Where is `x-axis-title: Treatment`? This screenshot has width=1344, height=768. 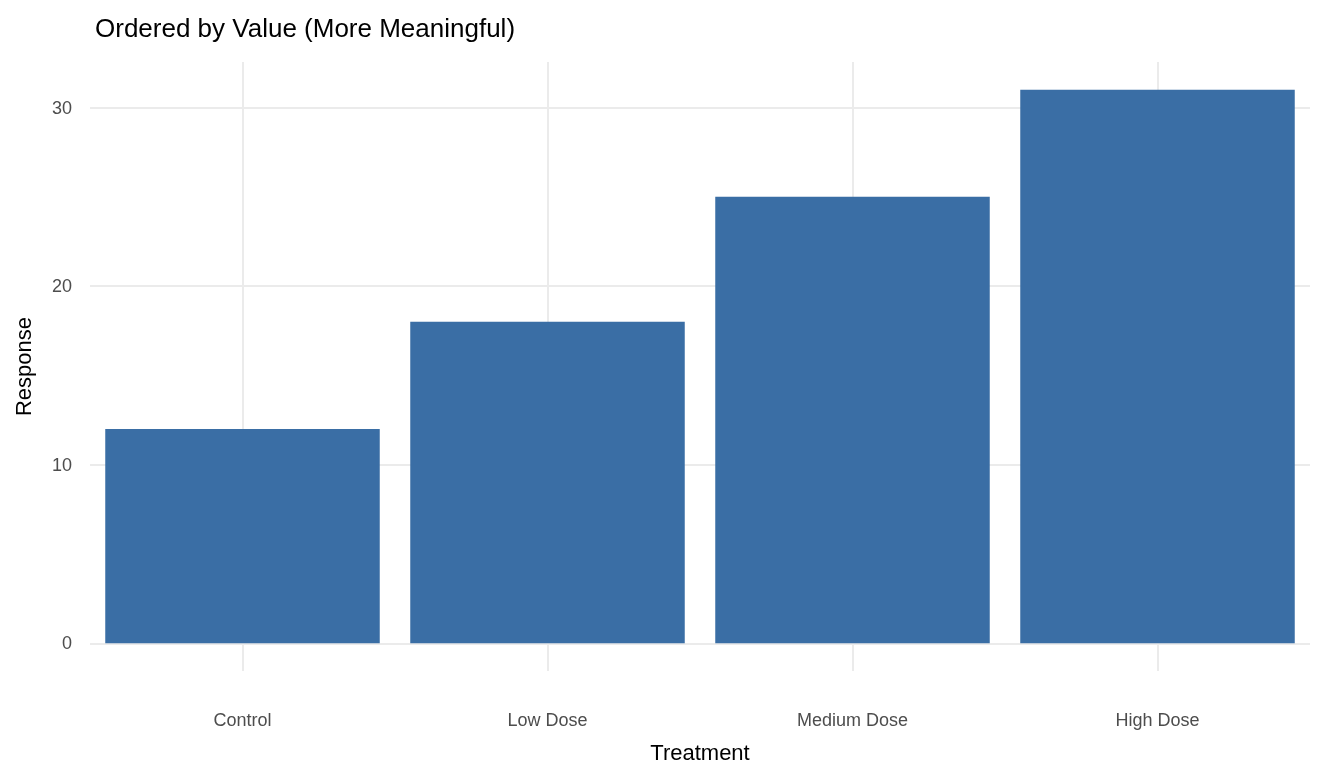
x-axis-title: Treatment is located at coordinates (700, 752).